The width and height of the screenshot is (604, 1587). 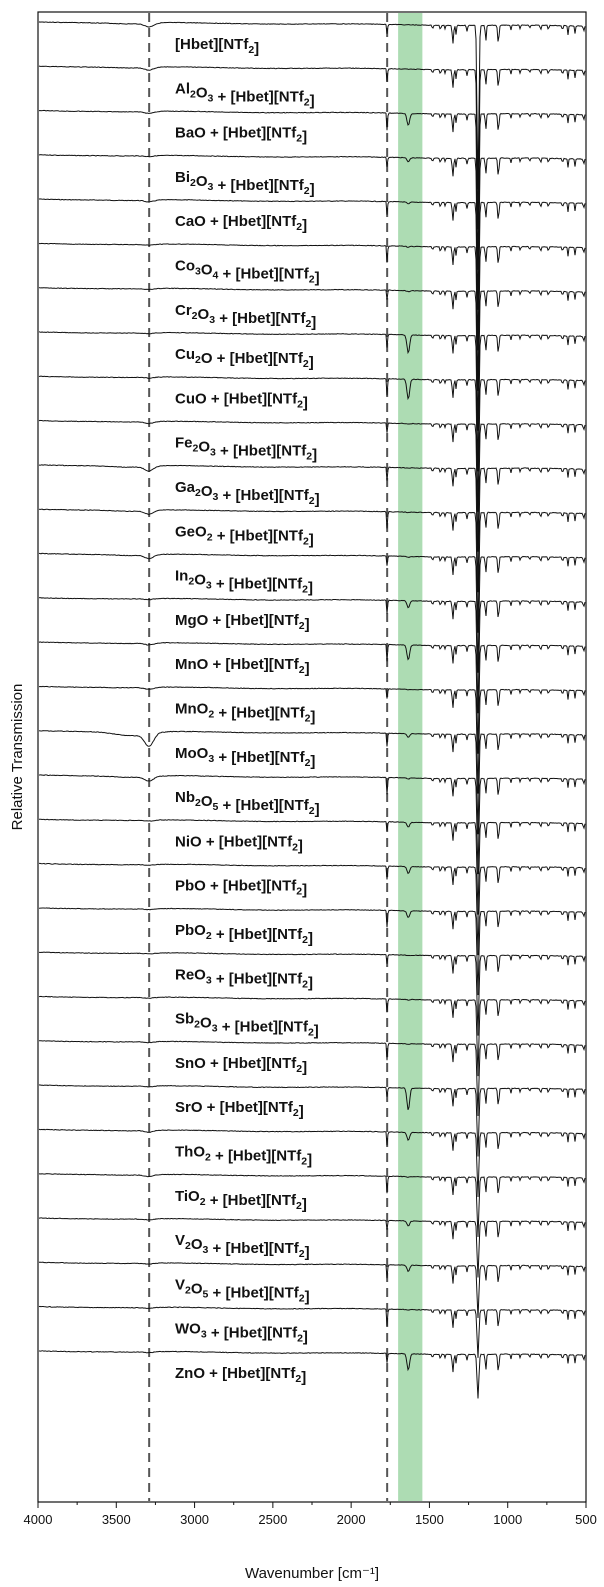 What do you see at coordinates (241, 1065) in the screenshot?
I see `series-label-23: SnO + [Hbet][NTf2]` at bounding box center [241, 1065].